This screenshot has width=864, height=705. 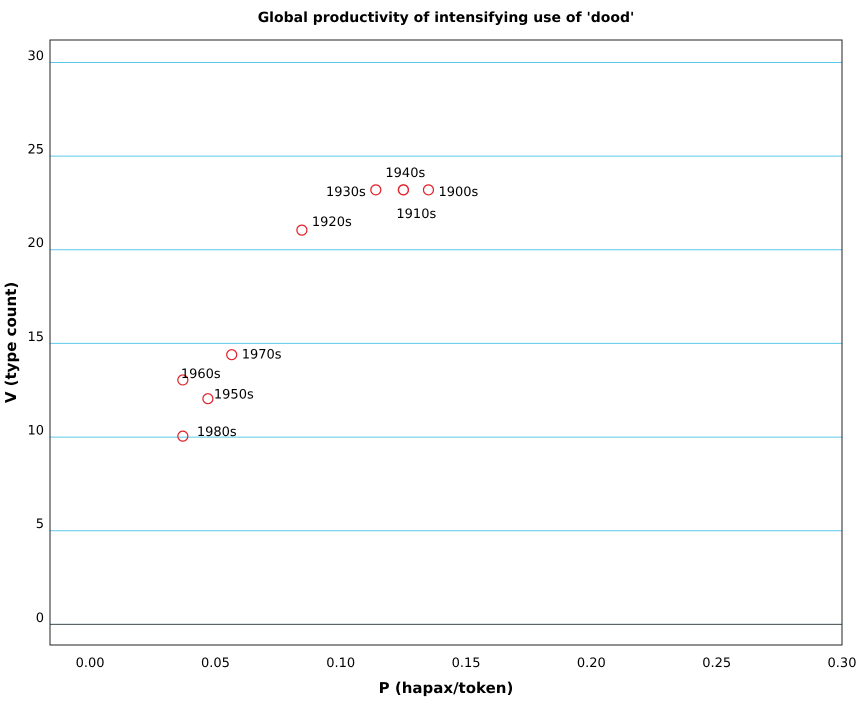 I want to click on y-tick-label: 10, so click(x=35, y=430).